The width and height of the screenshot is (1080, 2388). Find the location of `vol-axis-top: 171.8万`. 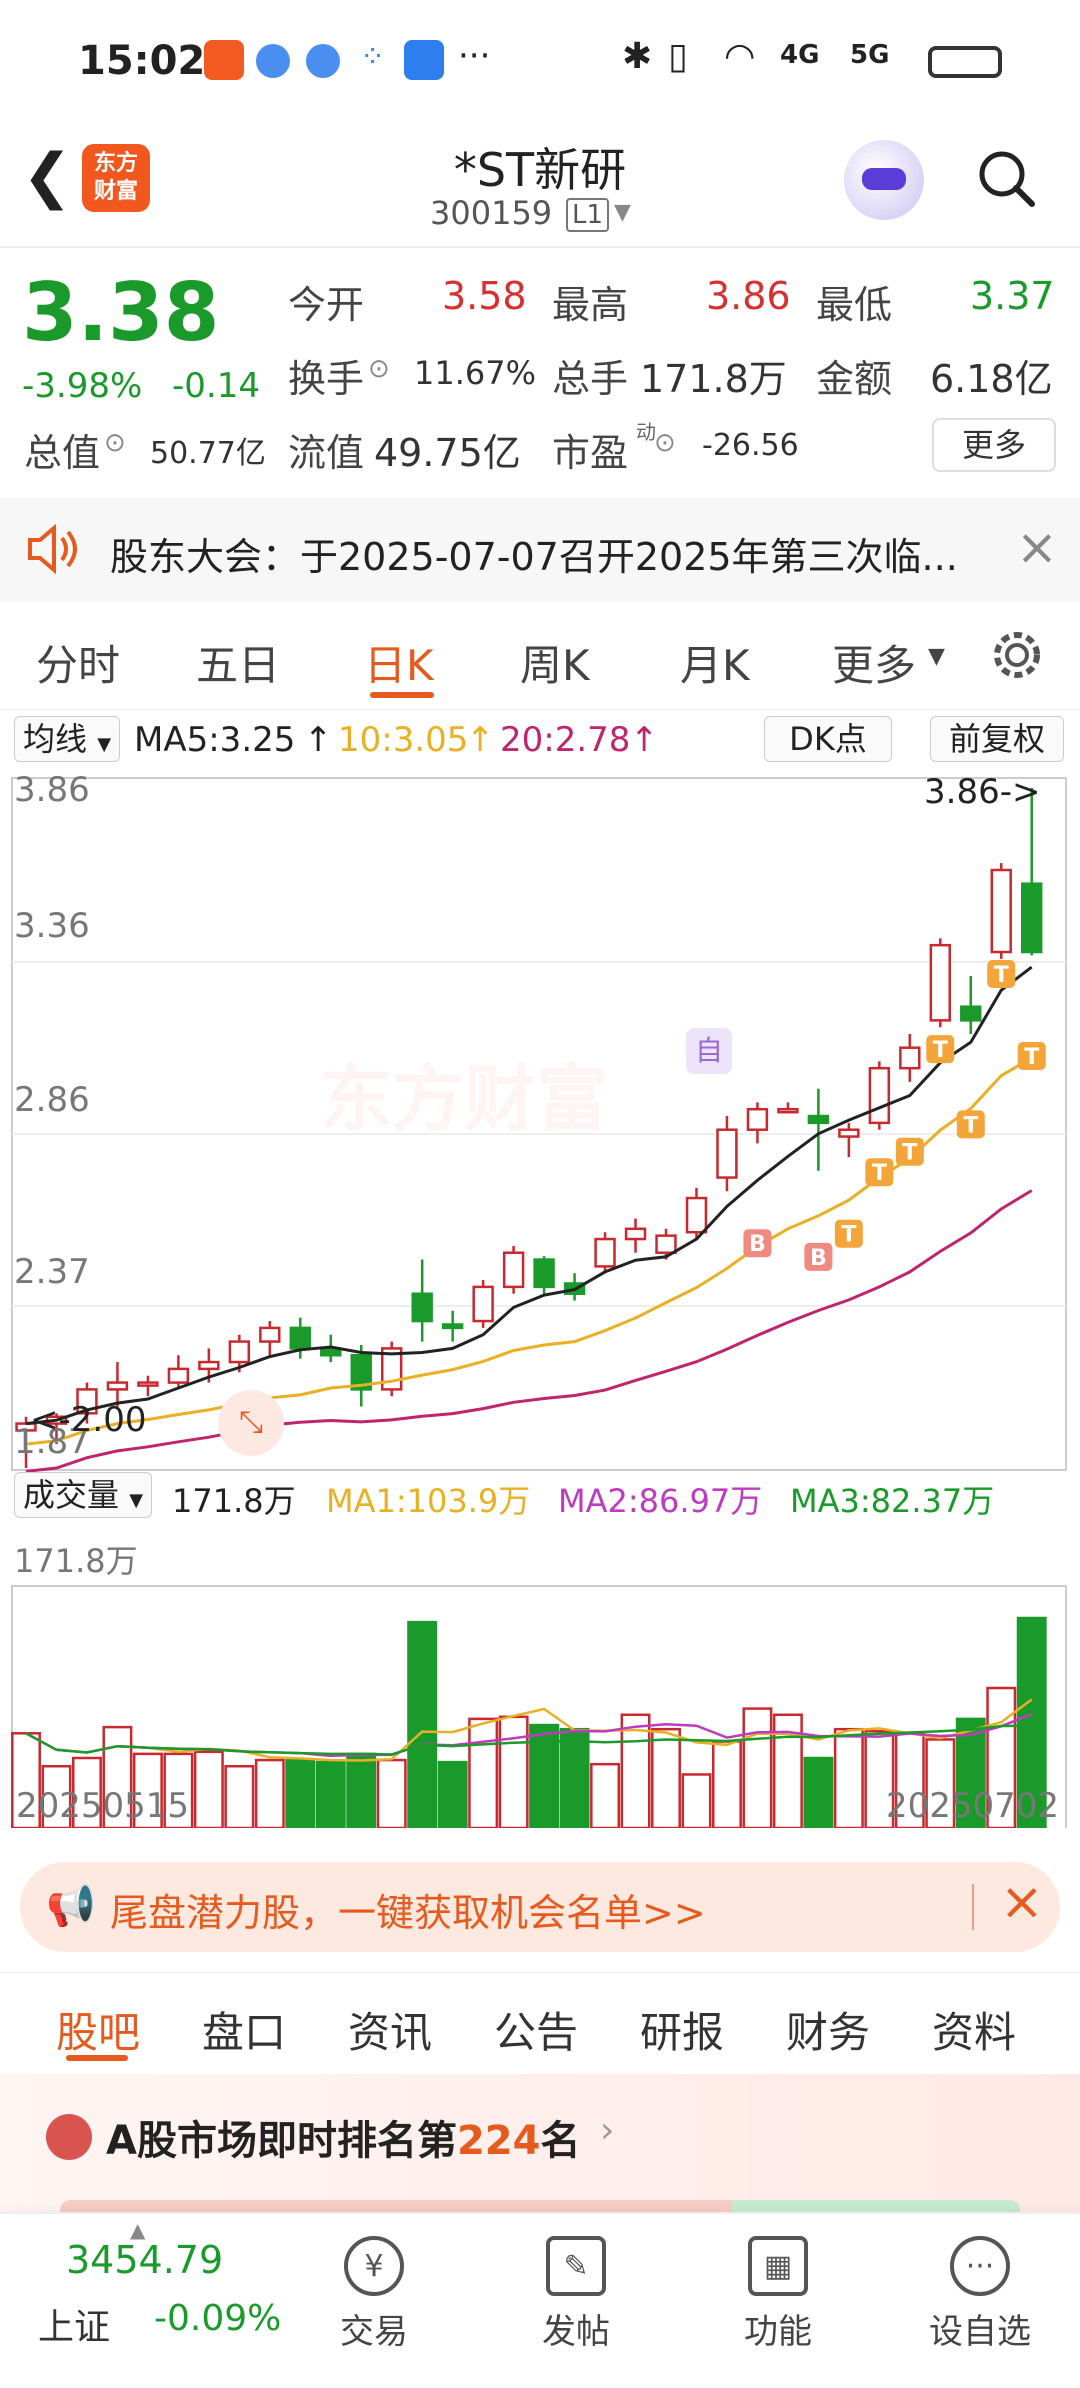

vol-axis-top: 171.8万 is located at coordinates (76, 1561).